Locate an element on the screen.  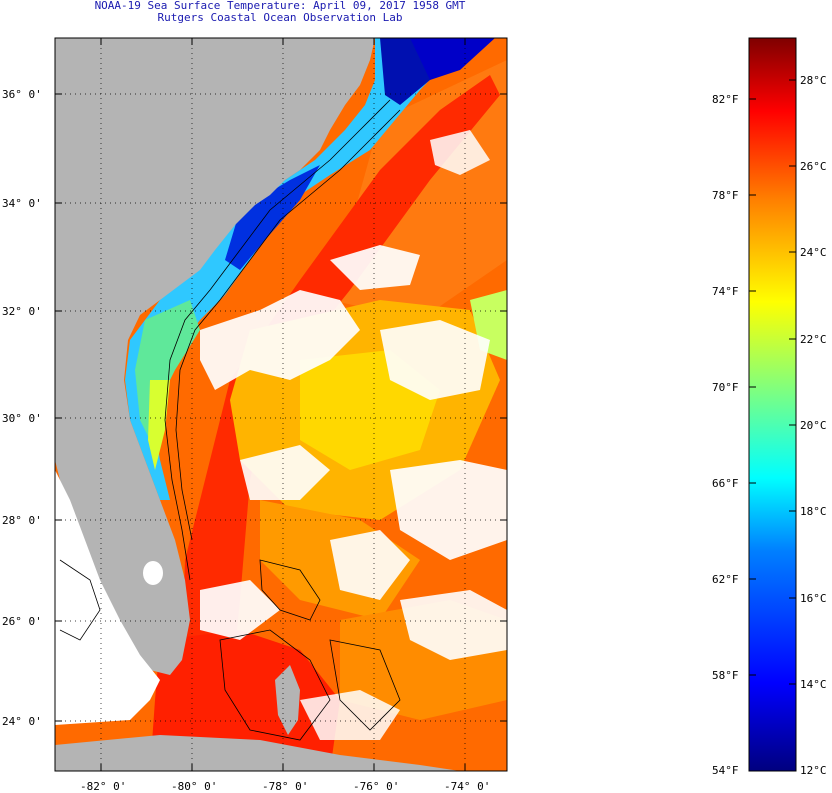
cold-water-carolina is located at coordinates (272, 217).